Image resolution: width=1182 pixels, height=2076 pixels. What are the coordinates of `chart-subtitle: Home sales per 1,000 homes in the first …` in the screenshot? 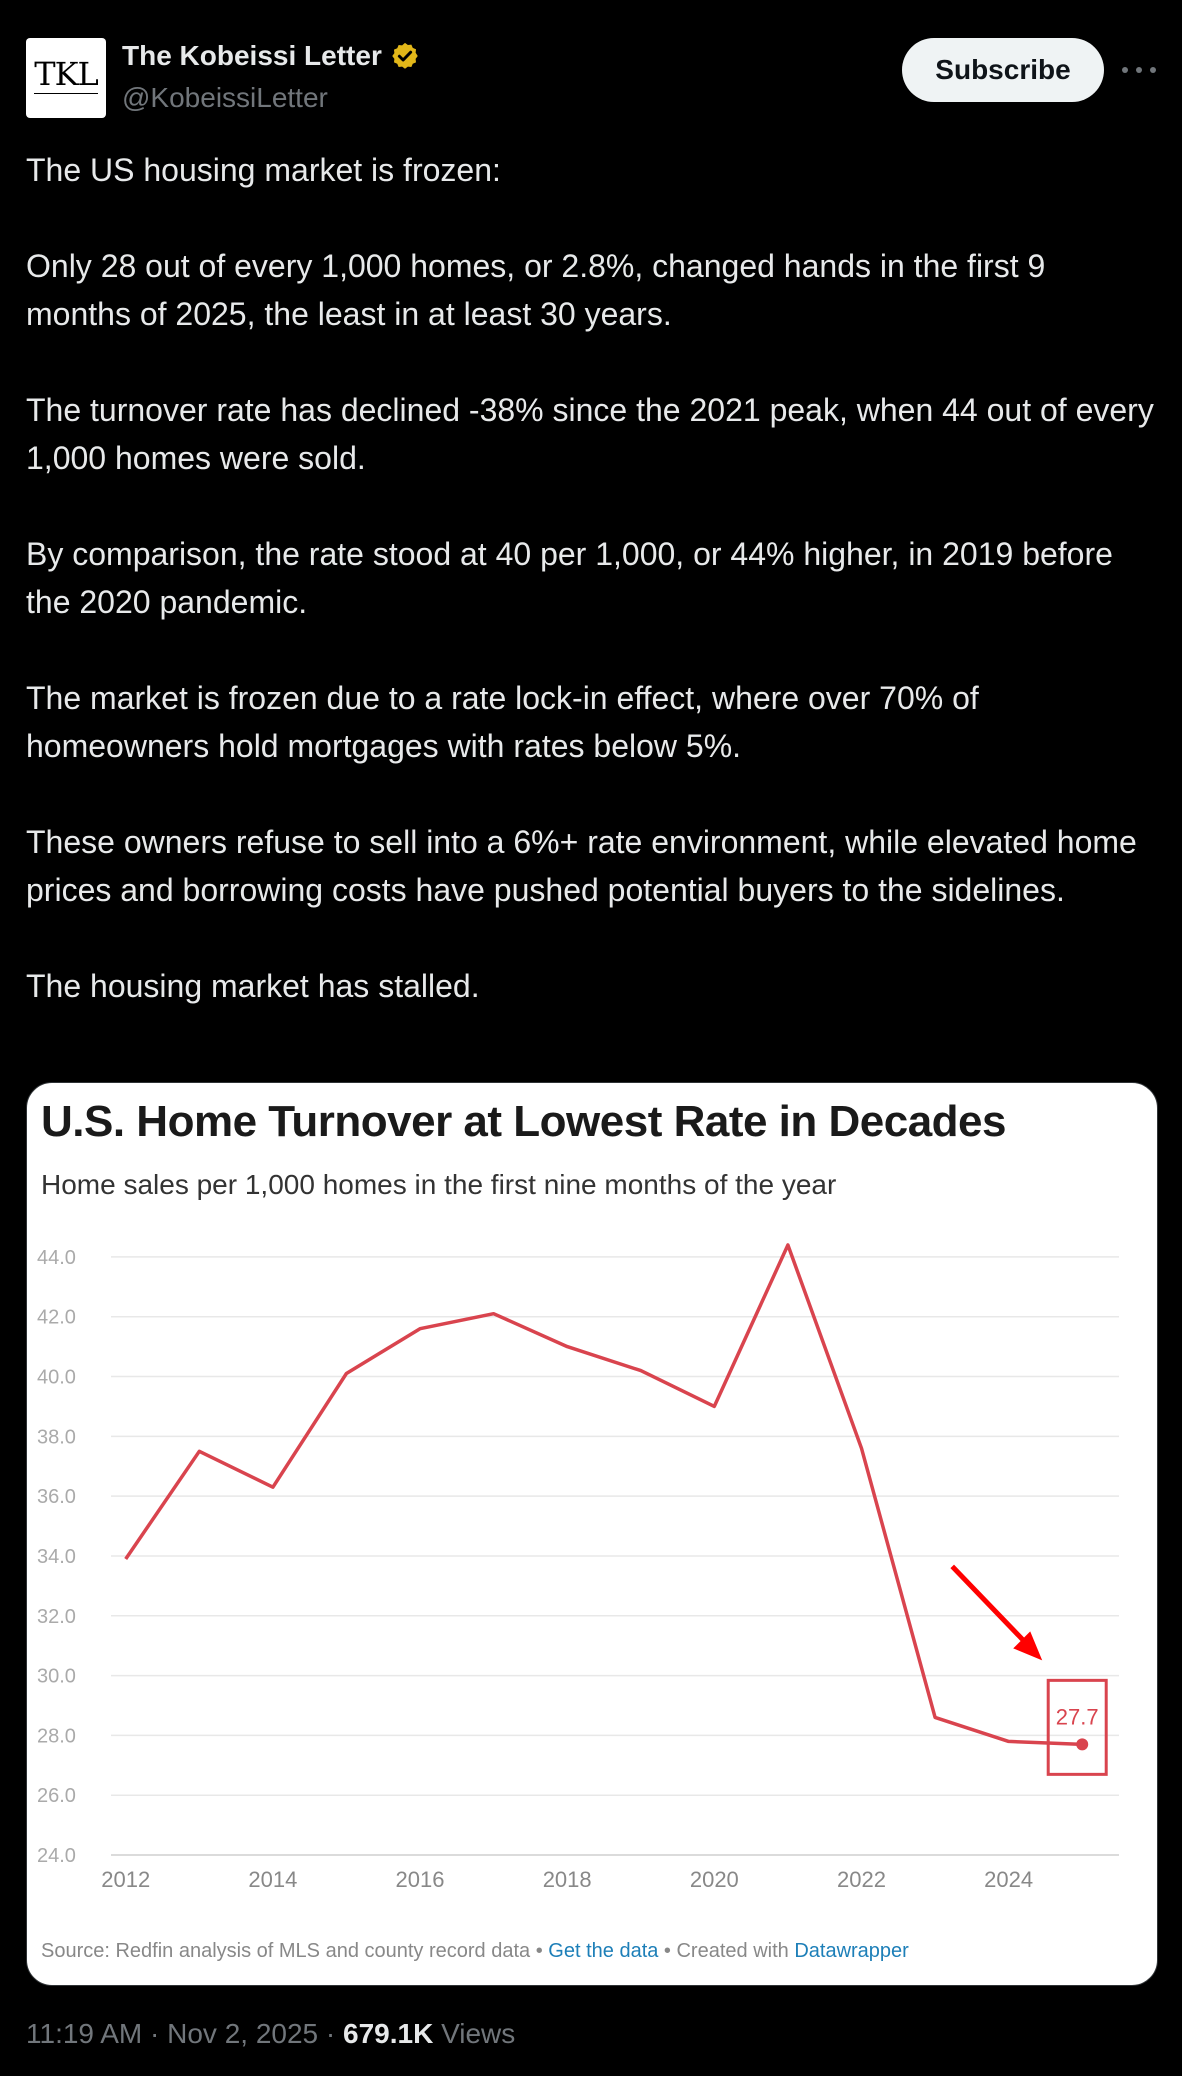 It's located at (439, 1184).